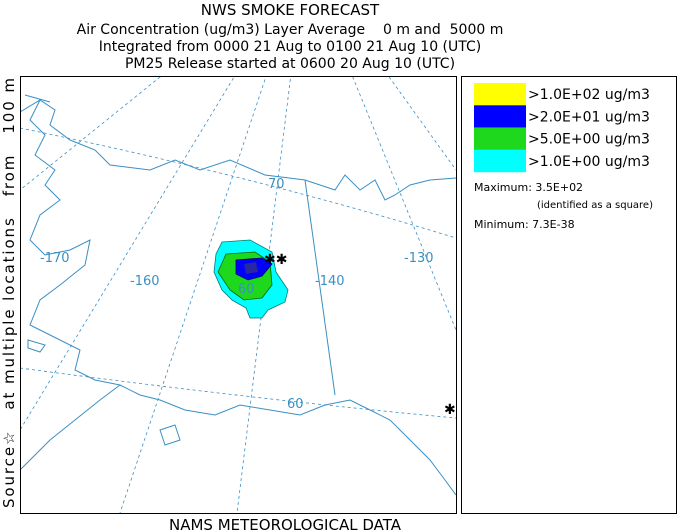  Describe the element at coordinates (589, 162) in the screenshot. I see `legend-label: >1.0E+00 ug/m3` at that location.